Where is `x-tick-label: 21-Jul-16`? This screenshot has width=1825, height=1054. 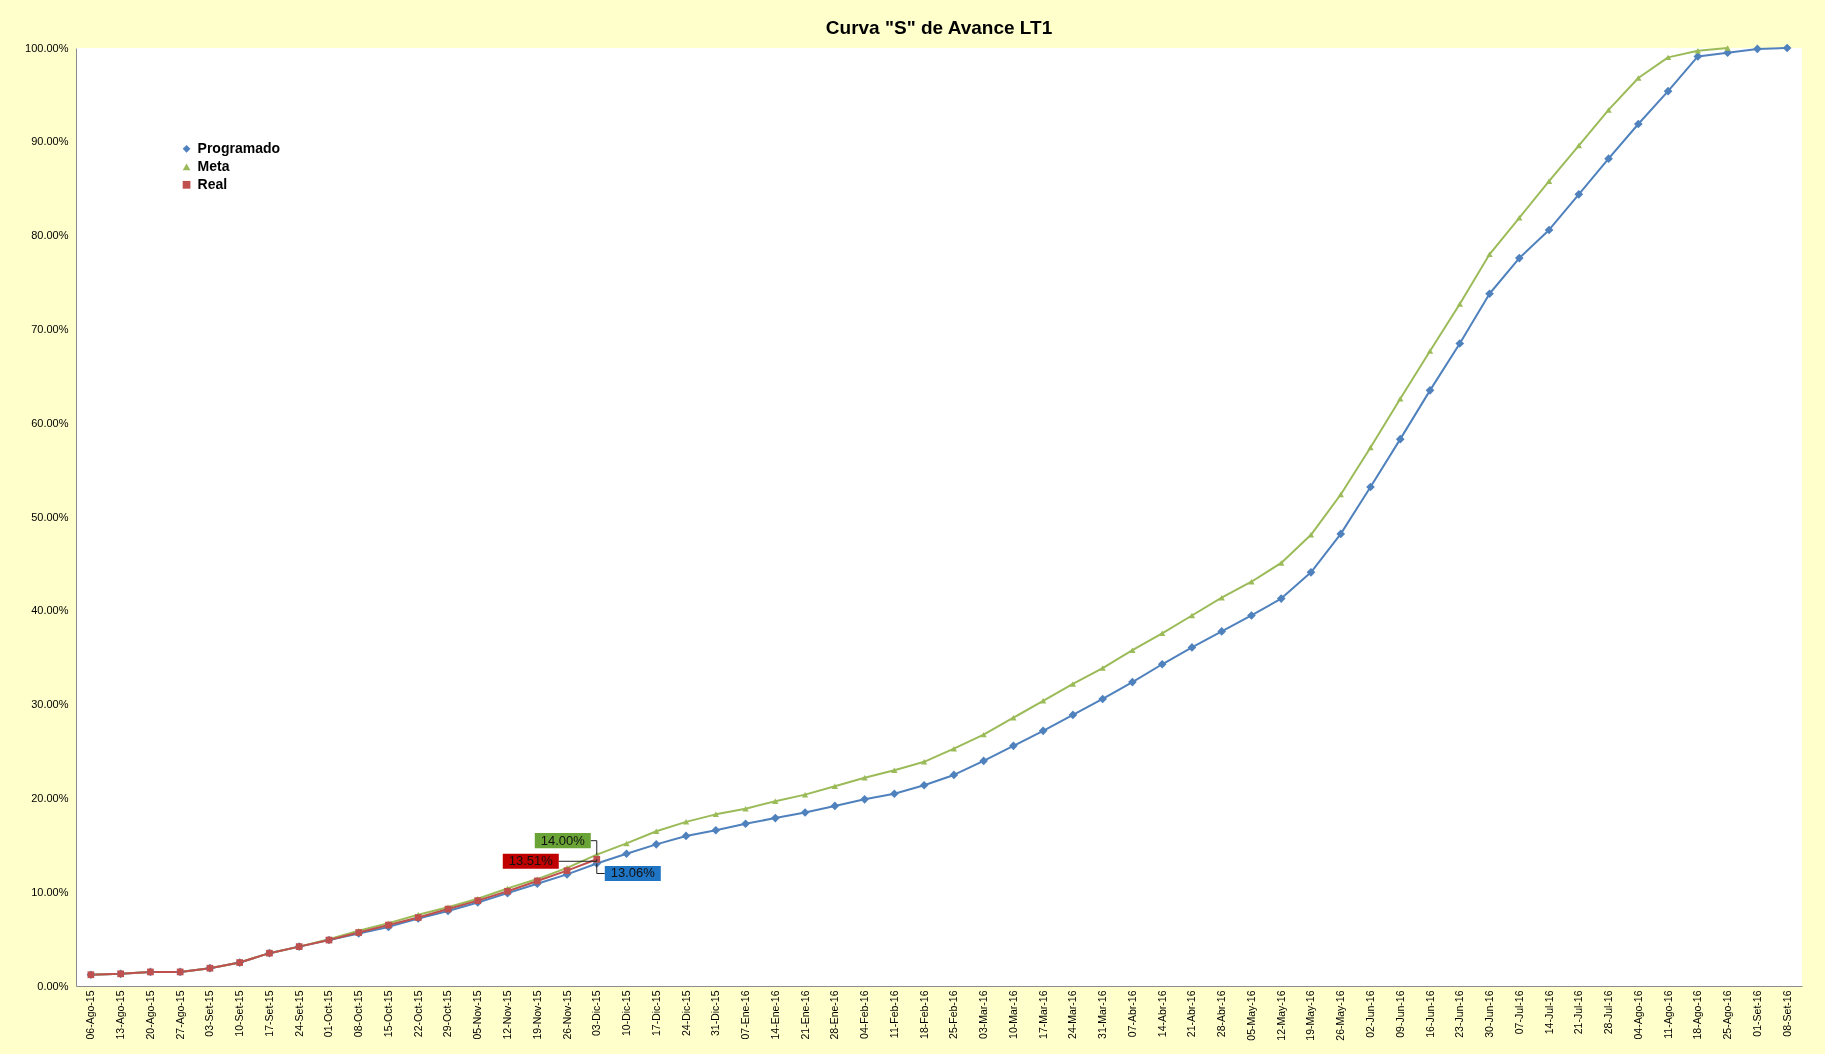
x-tick-label: 21-Jul-16 is located at coordinates (1578, 1012).